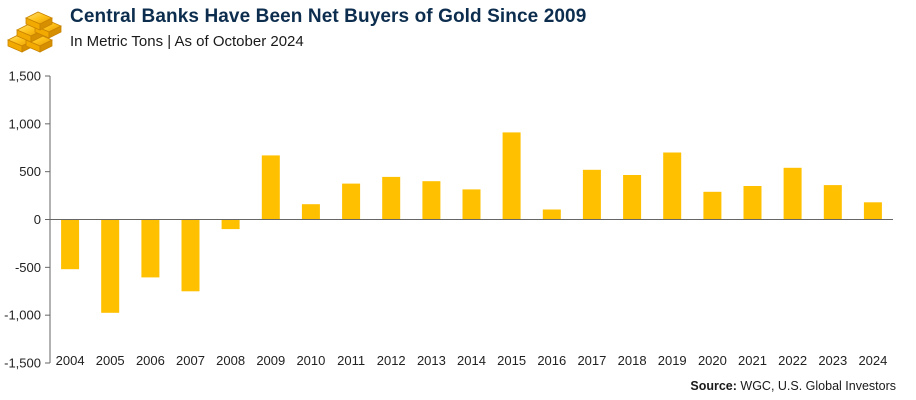 This screenshot has height=400, width=916. Describe the element at coordinates (150, 248) in the screenshot. I see `bar-2006` at that location.